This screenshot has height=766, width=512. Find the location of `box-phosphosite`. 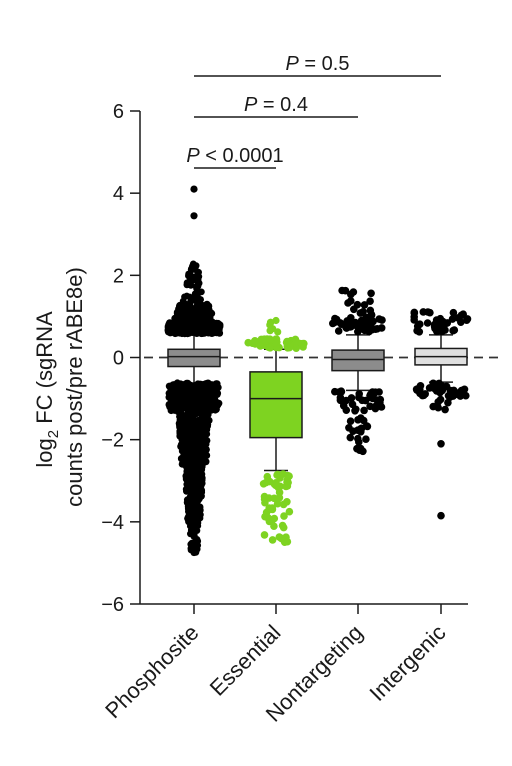

box-phosphosite is located at coordinates (194, 358).